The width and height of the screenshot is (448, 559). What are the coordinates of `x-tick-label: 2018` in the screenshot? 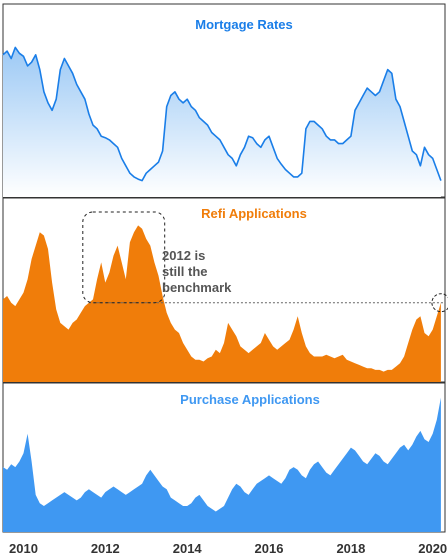 It's located at (350, 548).